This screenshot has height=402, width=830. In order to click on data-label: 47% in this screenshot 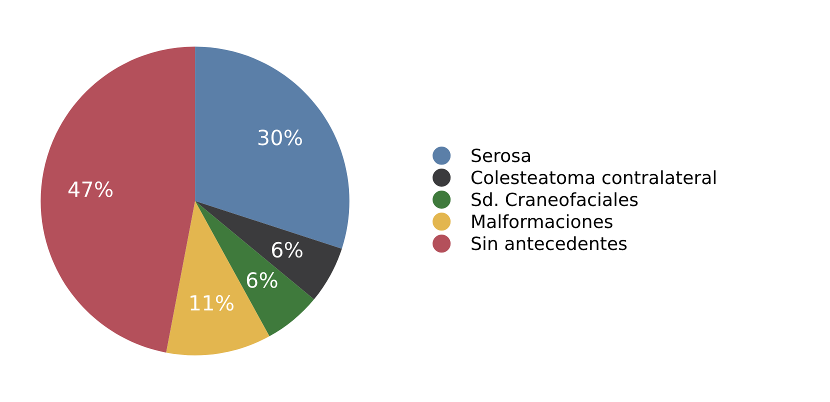, I will do `click(90, 189)`.